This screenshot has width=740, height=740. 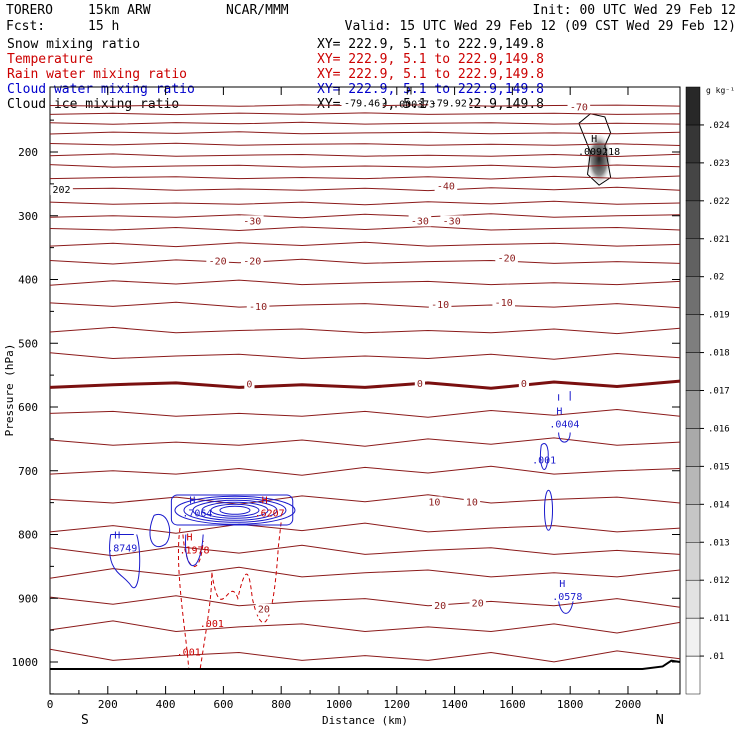 I want to click on y-axis-title: Pressure (hPa), so click(x=9, y=390).